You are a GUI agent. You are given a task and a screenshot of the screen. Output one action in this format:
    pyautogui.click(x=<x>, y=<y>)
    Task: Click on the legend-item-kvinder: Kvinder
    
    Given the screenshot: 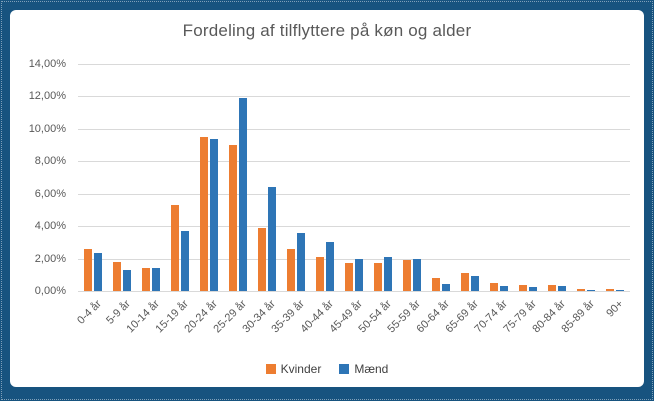 What is the action you would take?
    pyautogui.click(x=293, y=369)
    